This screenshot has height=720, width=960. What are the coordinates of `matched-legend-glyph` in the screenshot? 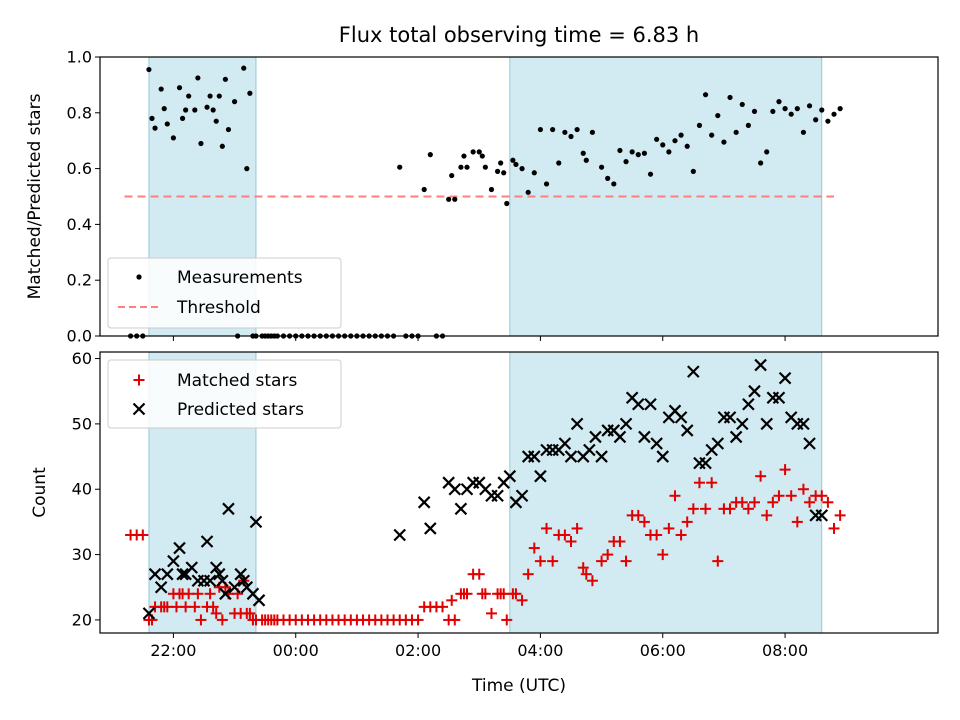 It's located at (139, 380).